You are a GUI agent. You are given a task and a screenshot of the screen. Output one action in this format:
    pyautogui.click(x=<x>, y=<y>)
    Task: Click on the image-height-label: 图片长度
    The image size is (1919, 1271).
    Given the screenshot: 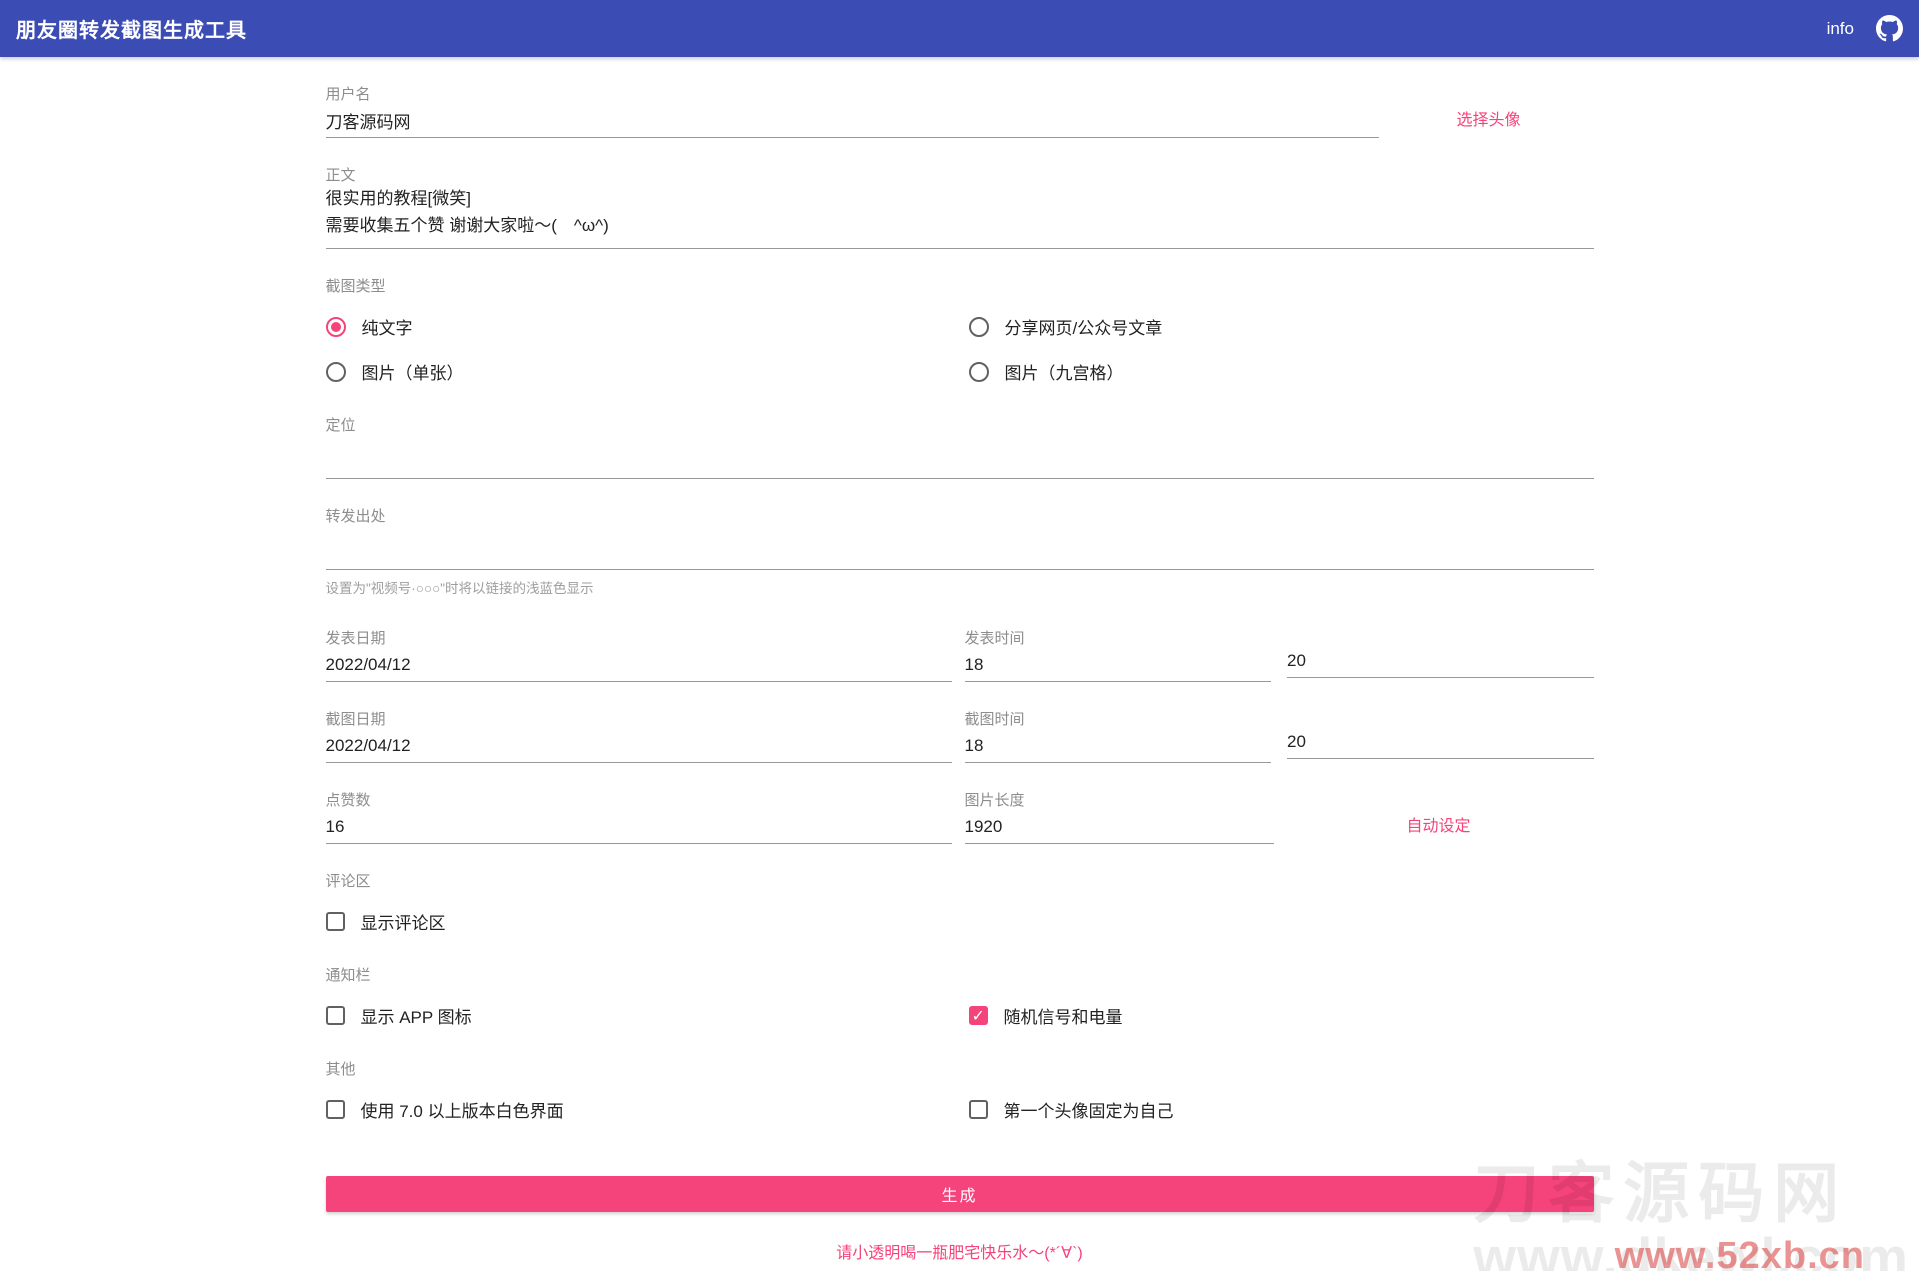 What is the action you would take?
    pyautogui.click(x=994, y=800)
    